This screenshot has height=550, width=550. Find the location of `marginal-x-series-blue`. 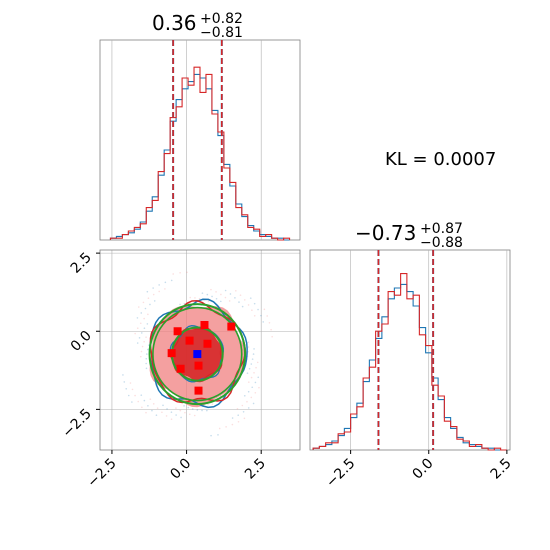

marginal-x-series-blue is located at coordinates (199, 157).